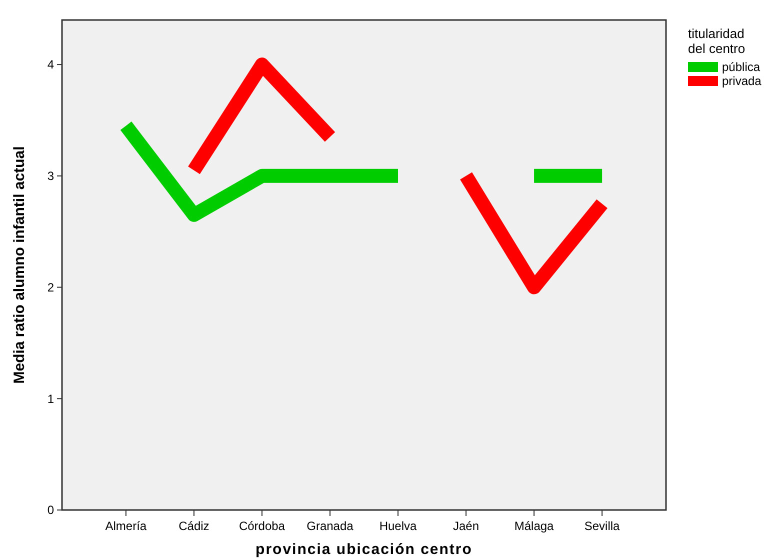 Image resolution: width=780 pixels, height=558 pixels. I want to click on x-tick-label: Sevilla, so click(602, 526).